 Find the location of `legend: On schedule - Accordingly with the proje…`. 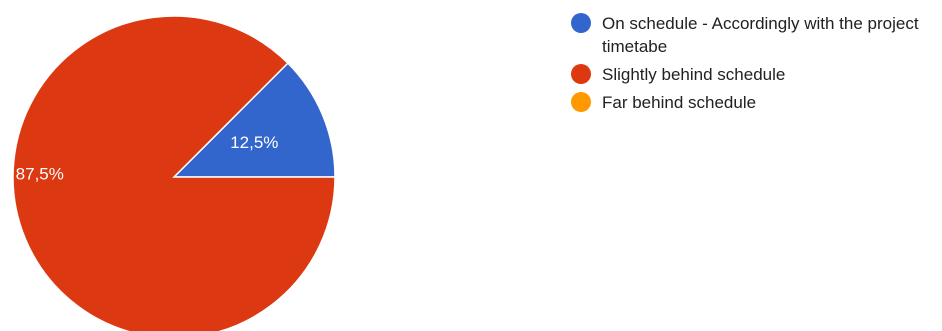

legend: On schedule - Accordingly with the proje… is located at coordinates (756, 65).